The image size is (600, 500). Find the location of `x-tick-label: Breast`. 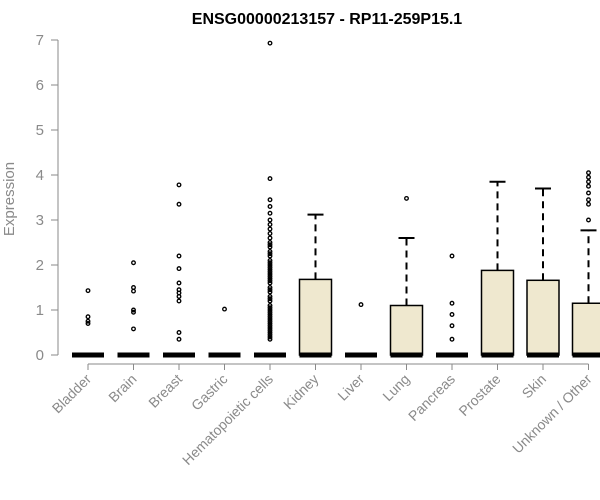

x-tick-label: Breast is located at coordinates (165, 391).